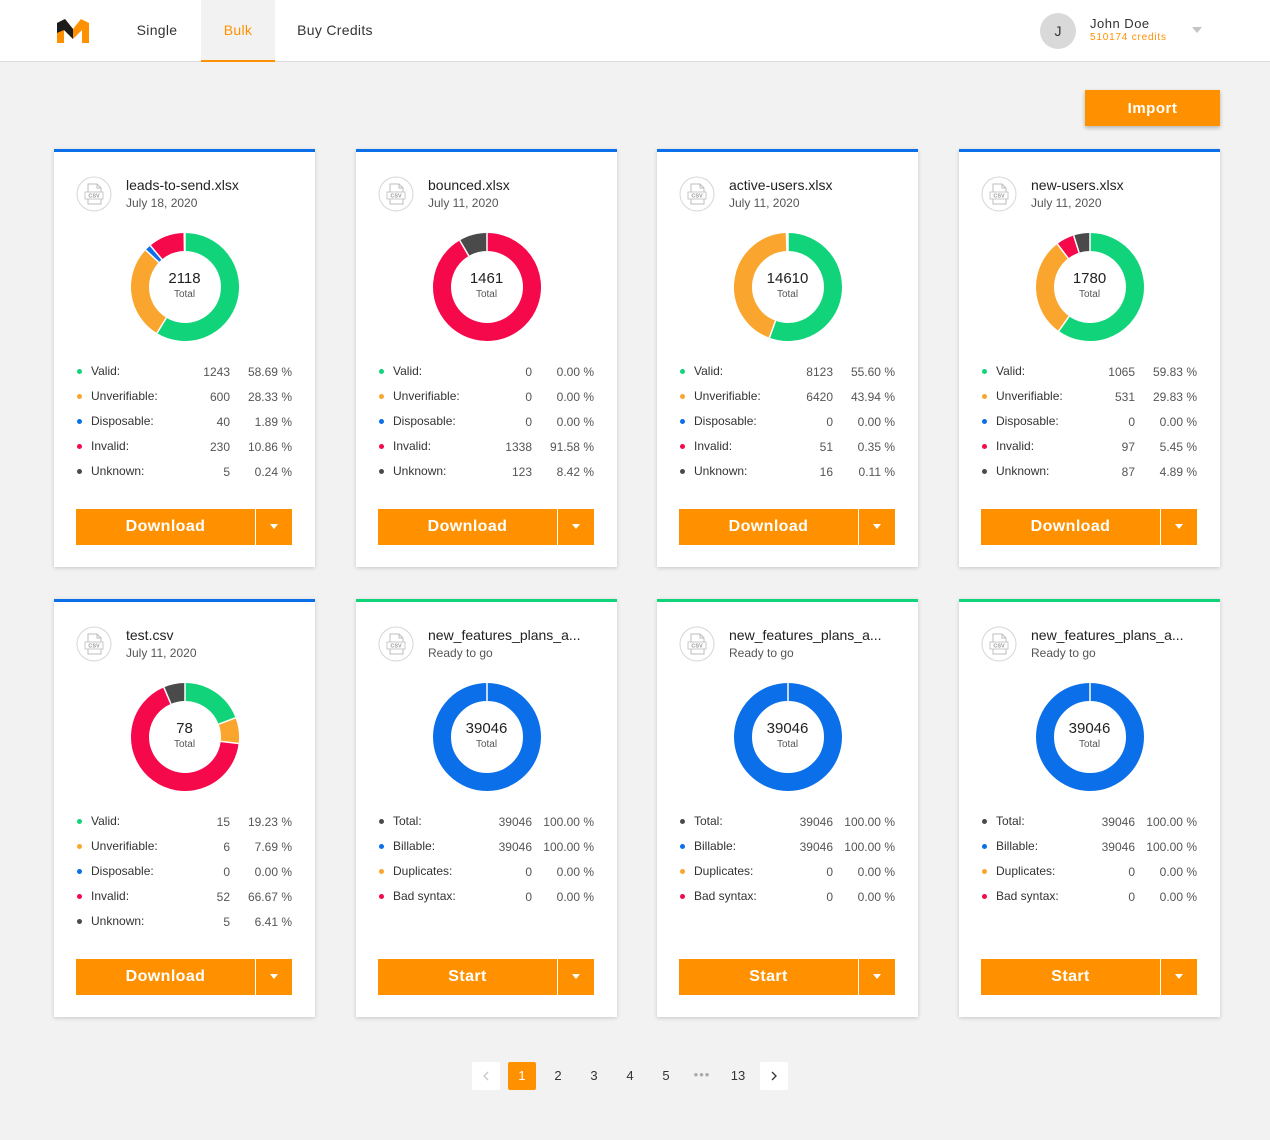 This screenshot has height=1140, width=1270. Describe the element at coordinates (269, 372) in the screenshot. I see `stat-percent: 58.69 %` at that location.